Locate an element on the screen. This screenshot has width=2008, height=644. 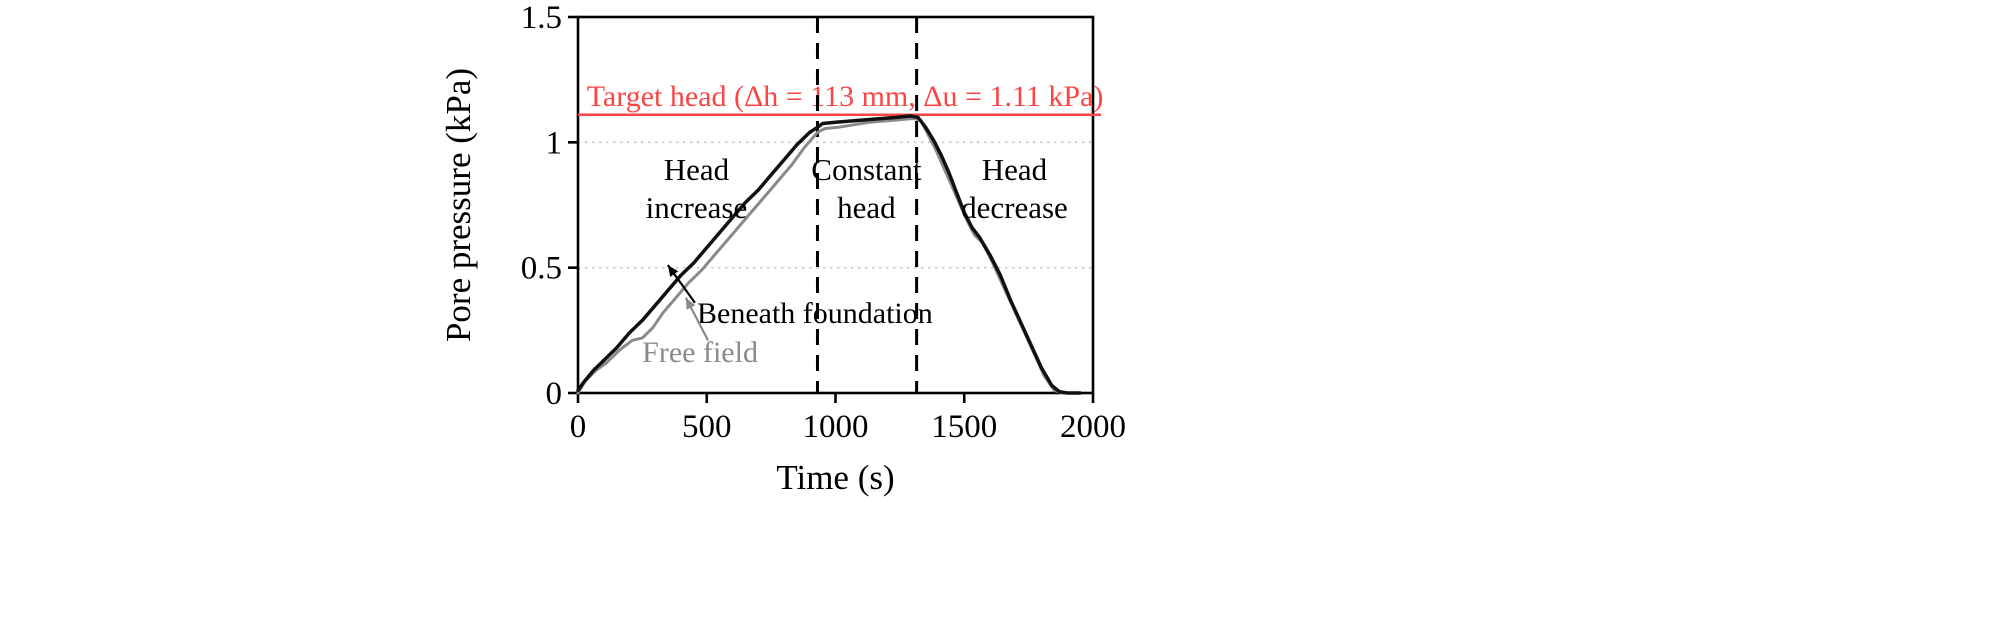
x-tick-label: 2000 is located at coordinates (1093, 427).